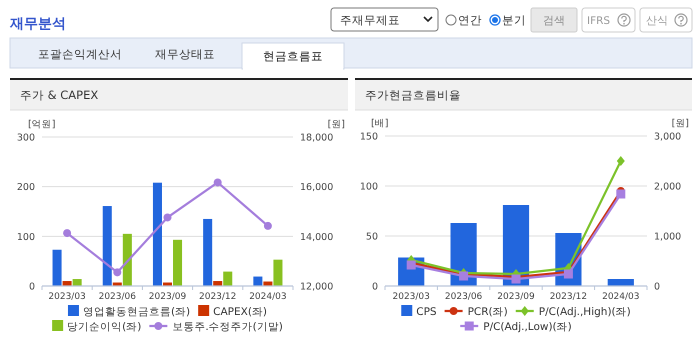 This screenshot has width=697, height=342. What do you see at coordinates (370, 20) in the screenshot?
I see `text: 주재무제표` at bounding box center [370, 20].